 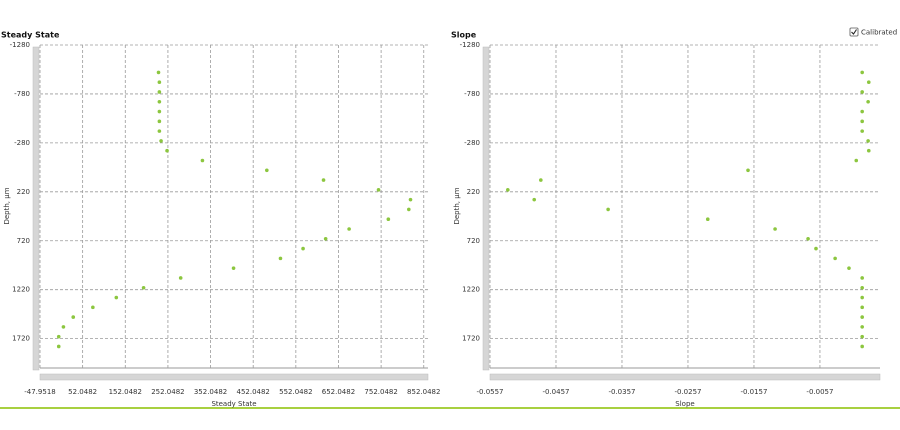 What do you see at coordinates (450, 408) in the screenshot?
I see `divider` at bounding box center [450, 408].